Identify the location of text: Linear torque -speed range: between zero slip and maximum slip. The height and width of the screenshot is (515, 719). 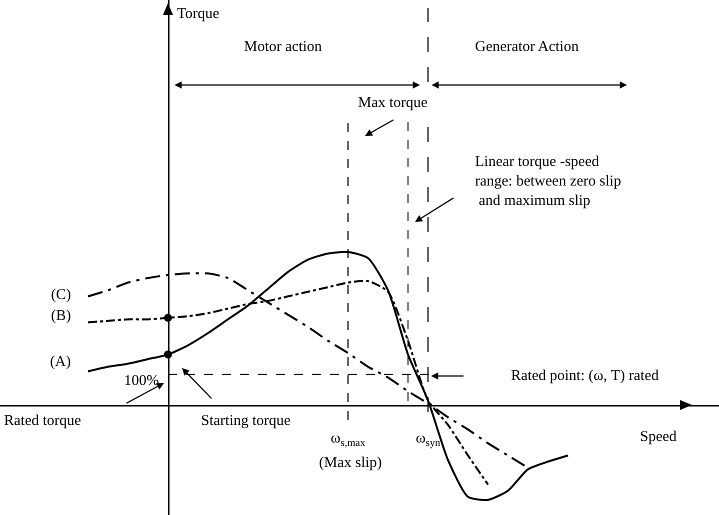
(548, 181).